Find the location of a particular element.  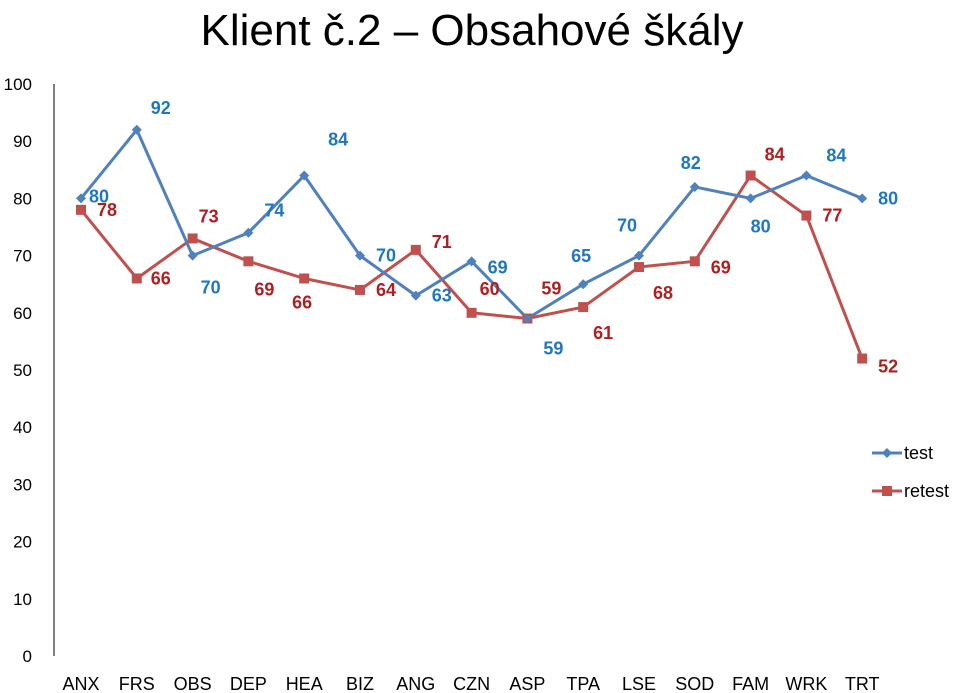

retest-data-label: 60 is located at coordinates (490, 289).